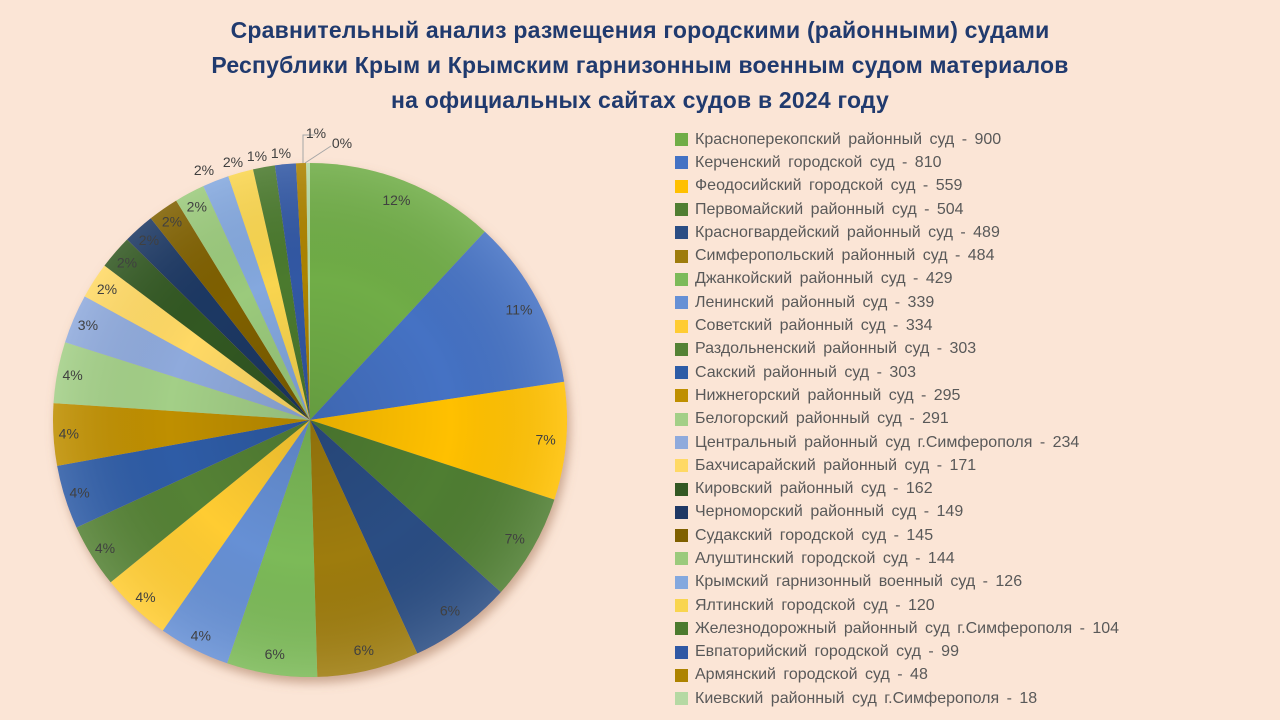 This screenshot has width=1280, height=720. Describe the element at coordinates (827, 652) in the screenshot. I see `legend-label: Евпаторийский городской суд - 99` at that location.